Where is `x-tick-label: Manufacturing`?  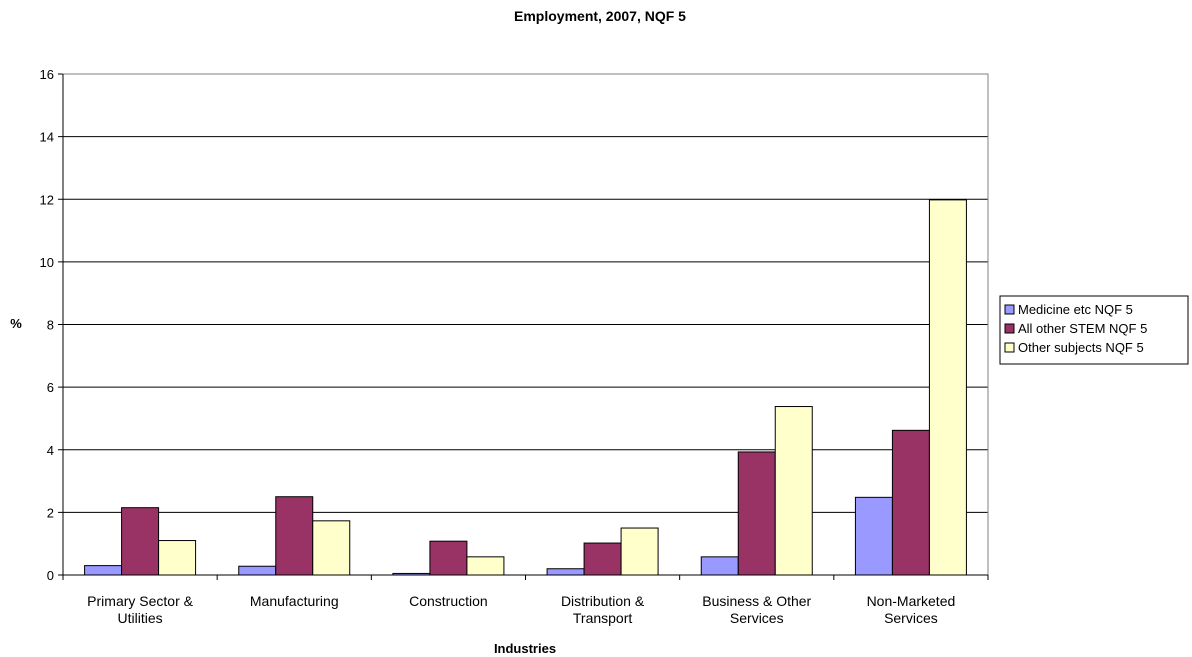
x-tick-label: Manufacturing is located at coordinates (294, 601).